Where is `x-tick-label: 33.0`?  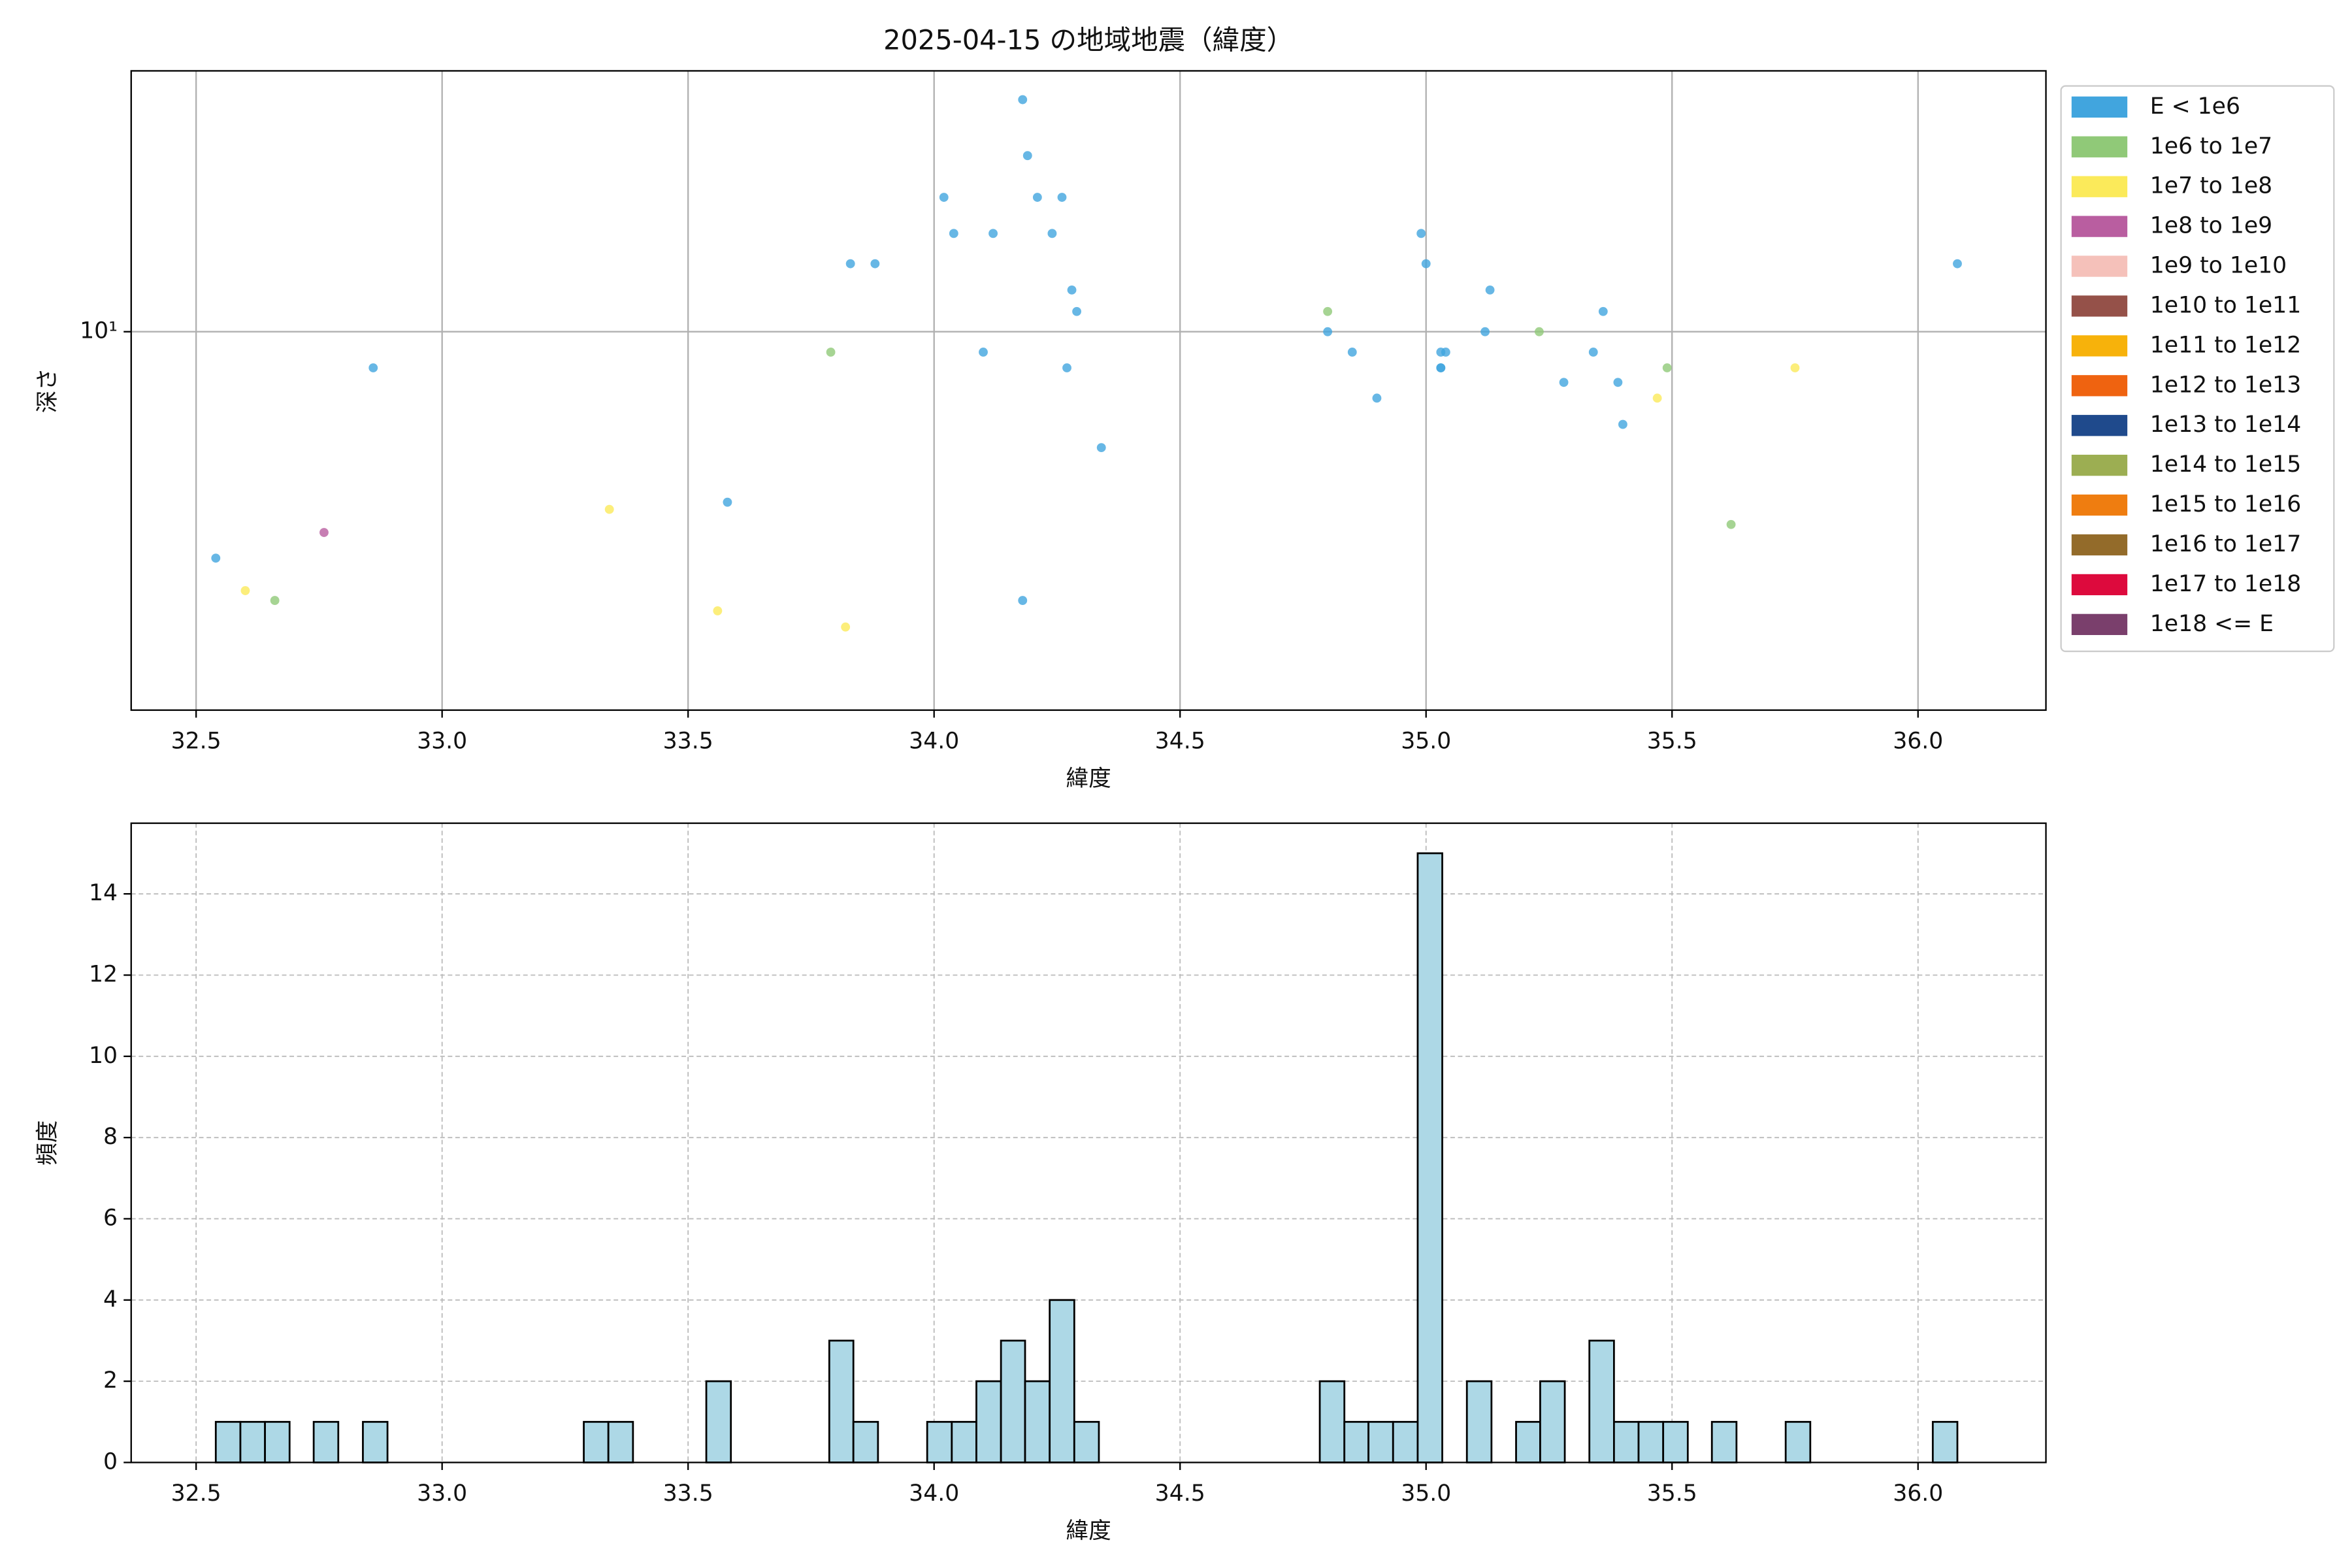
x-tick-label: 33.0 is located at coordinates (442, 741).